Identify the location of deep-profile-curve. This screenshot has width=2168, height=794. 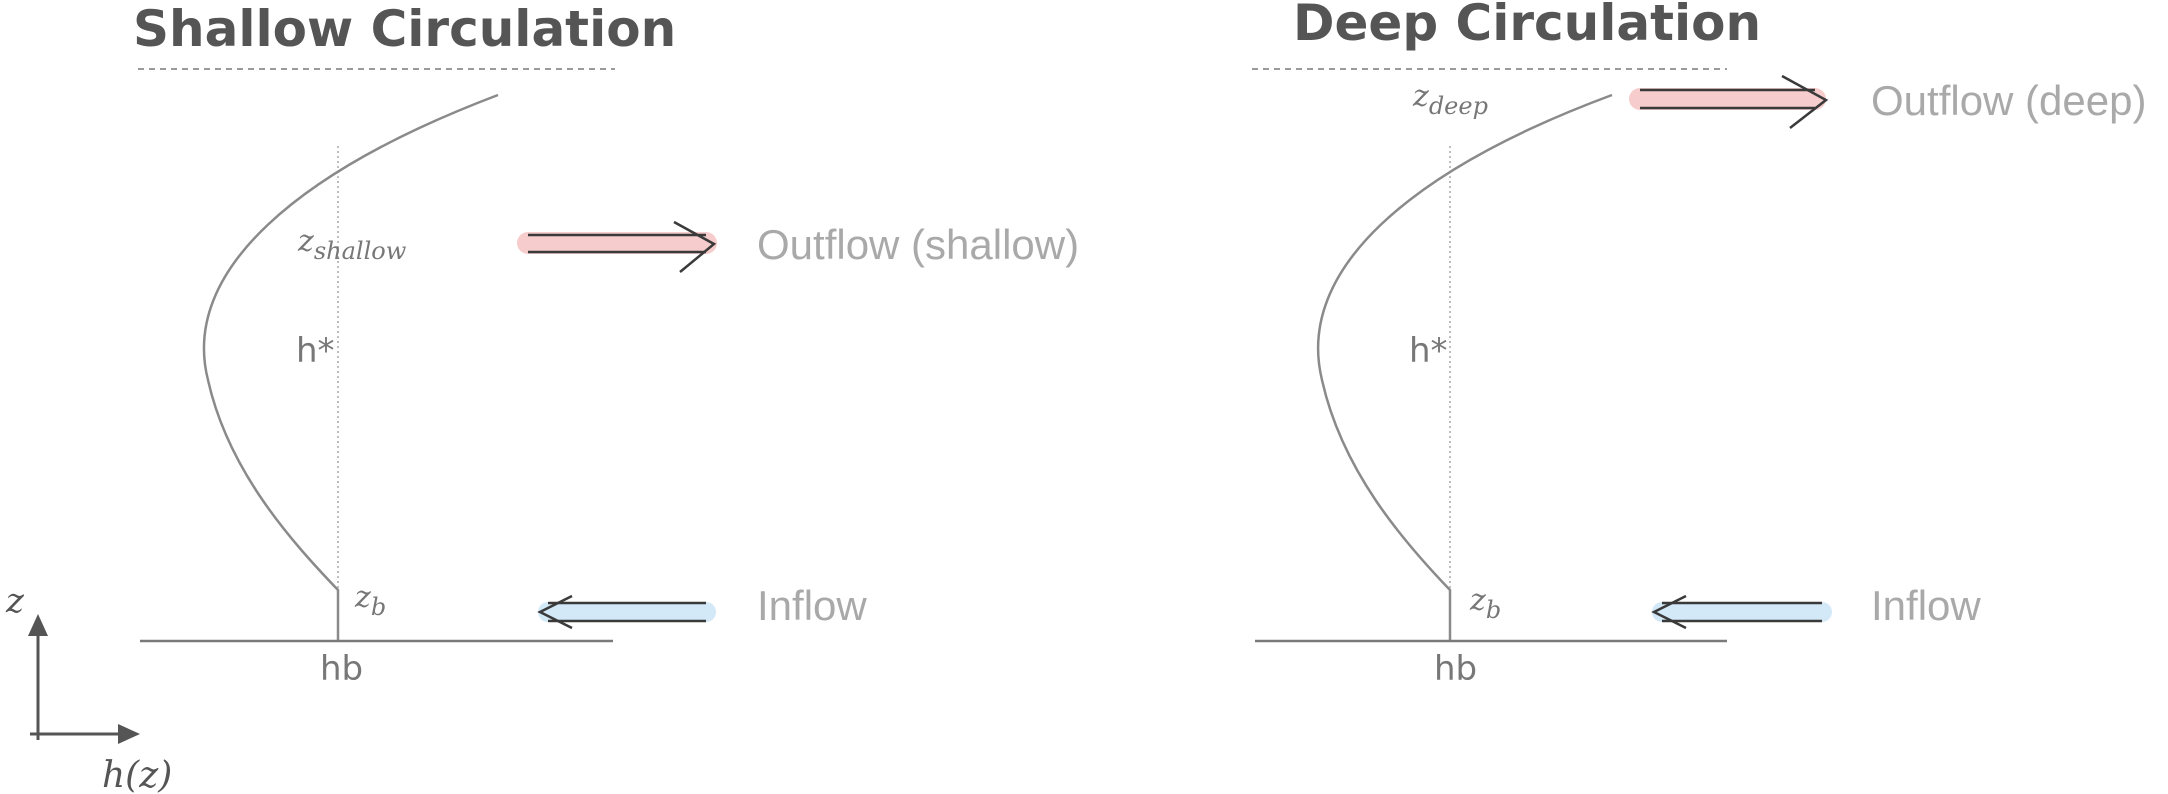
(1464, 366).